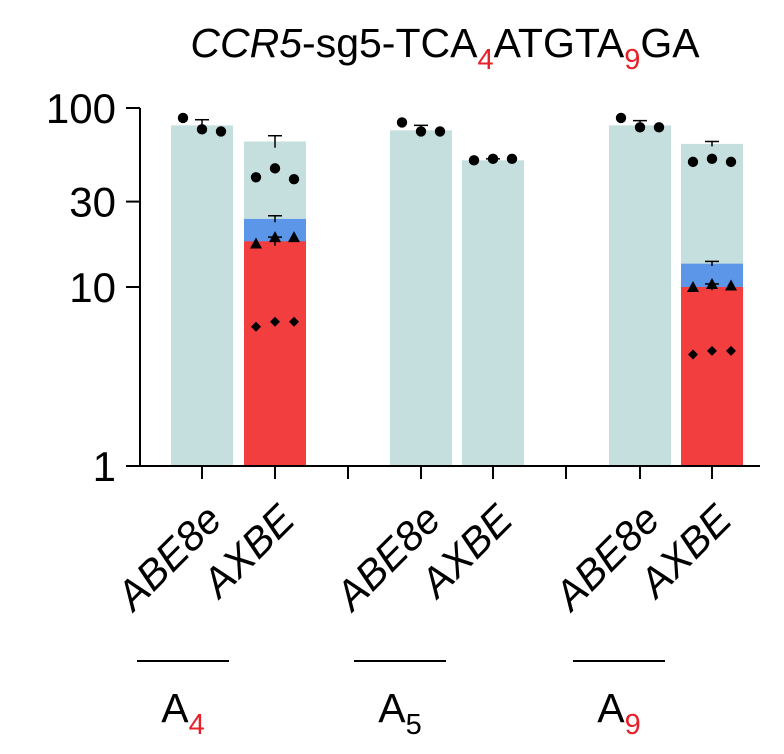 This screenshot has height=754, width=784. Describe the element at coordinates (633, 725) in the screenshot. I see `group-label-sub-2: 9` at that location.